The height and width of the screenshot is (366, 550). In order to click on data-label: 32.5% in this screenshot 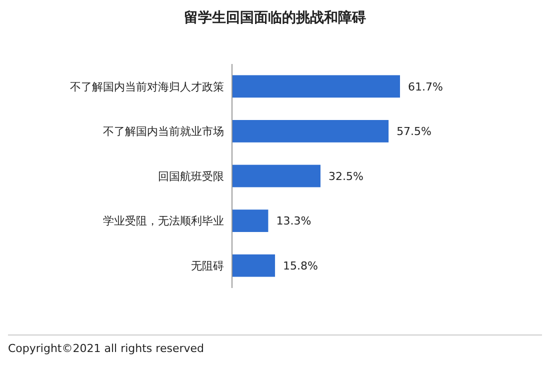, I will do `click(346, 176)`.